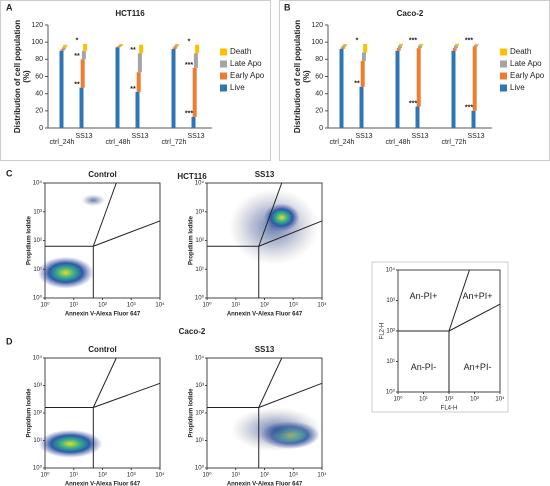 The height and width of the screenshot is (486, 550). Describe the element at coordinates (440, 337) in the screenshot. I see `panel-frame` at that location.